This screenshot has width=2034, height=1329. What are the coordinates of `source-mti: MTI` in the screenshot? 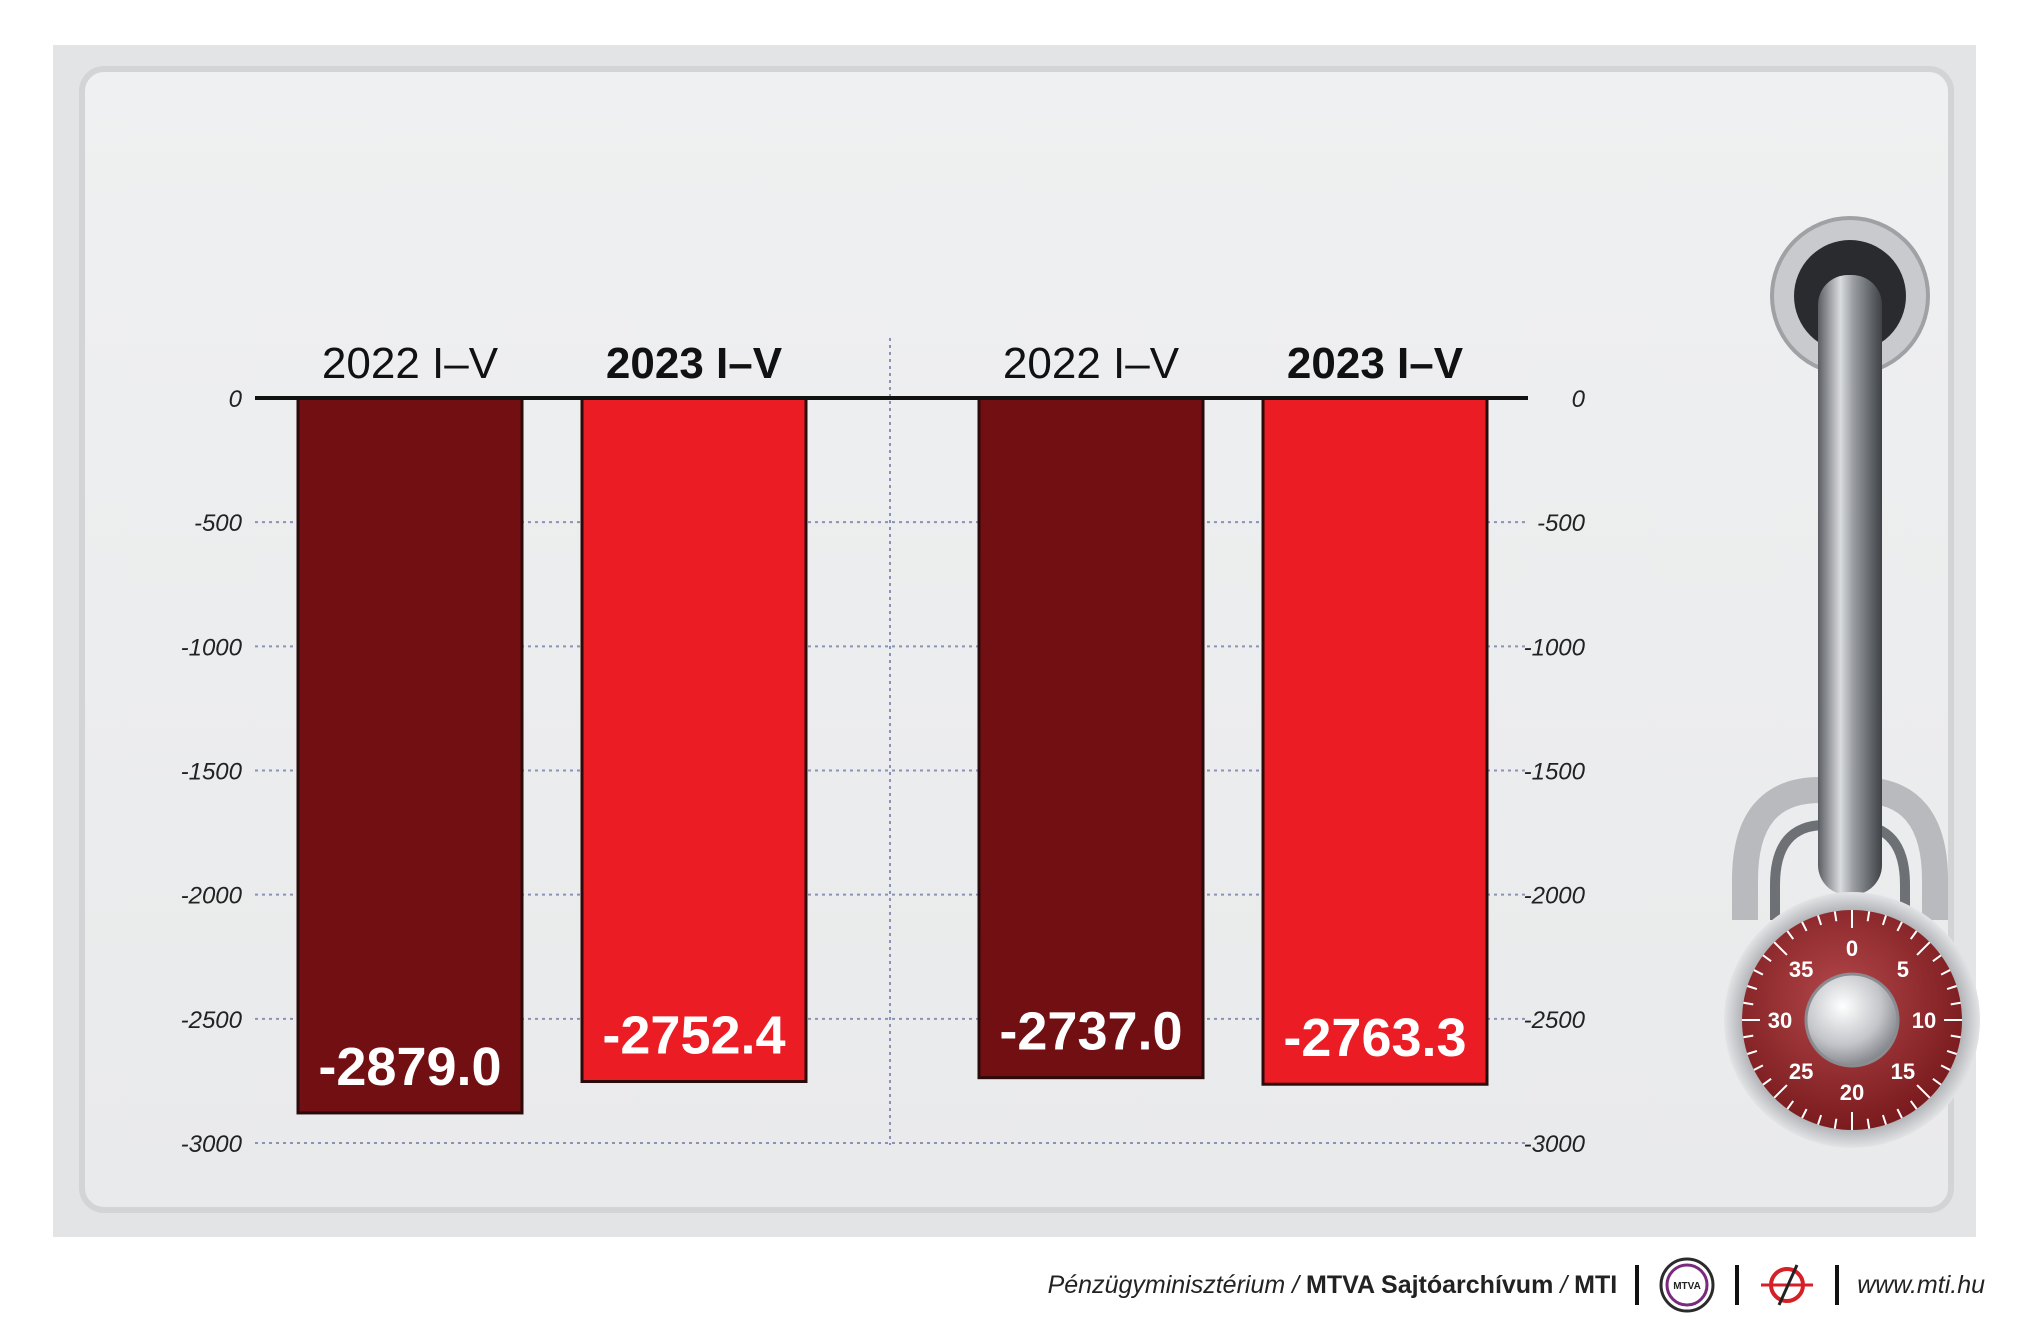 It's located at (1596, 1284).